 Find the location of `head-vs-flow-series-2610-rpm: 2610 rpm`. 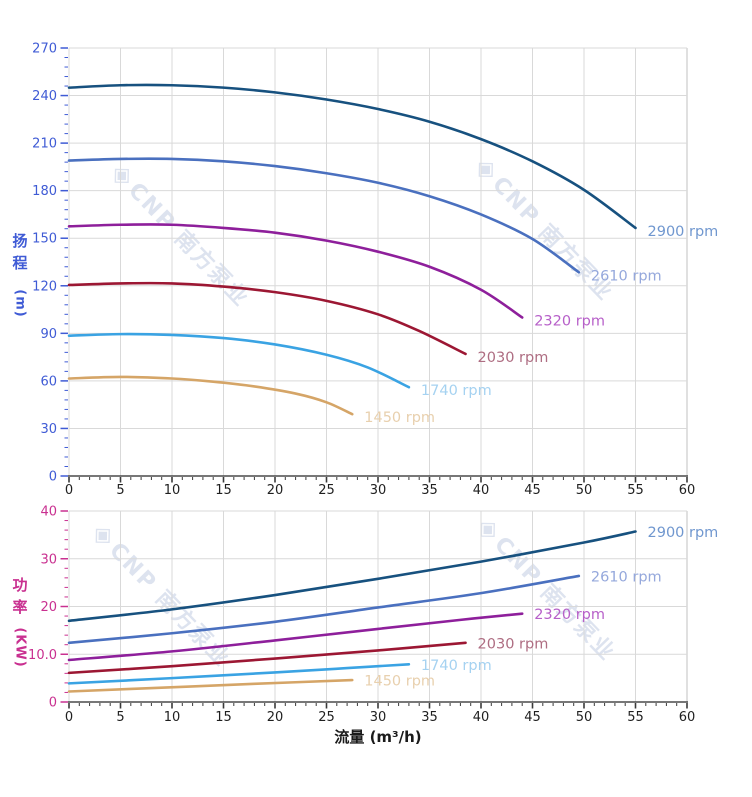

head-vs-flow-series-2610-rpm: 2610 rpm is located at coordinates (364, 220).